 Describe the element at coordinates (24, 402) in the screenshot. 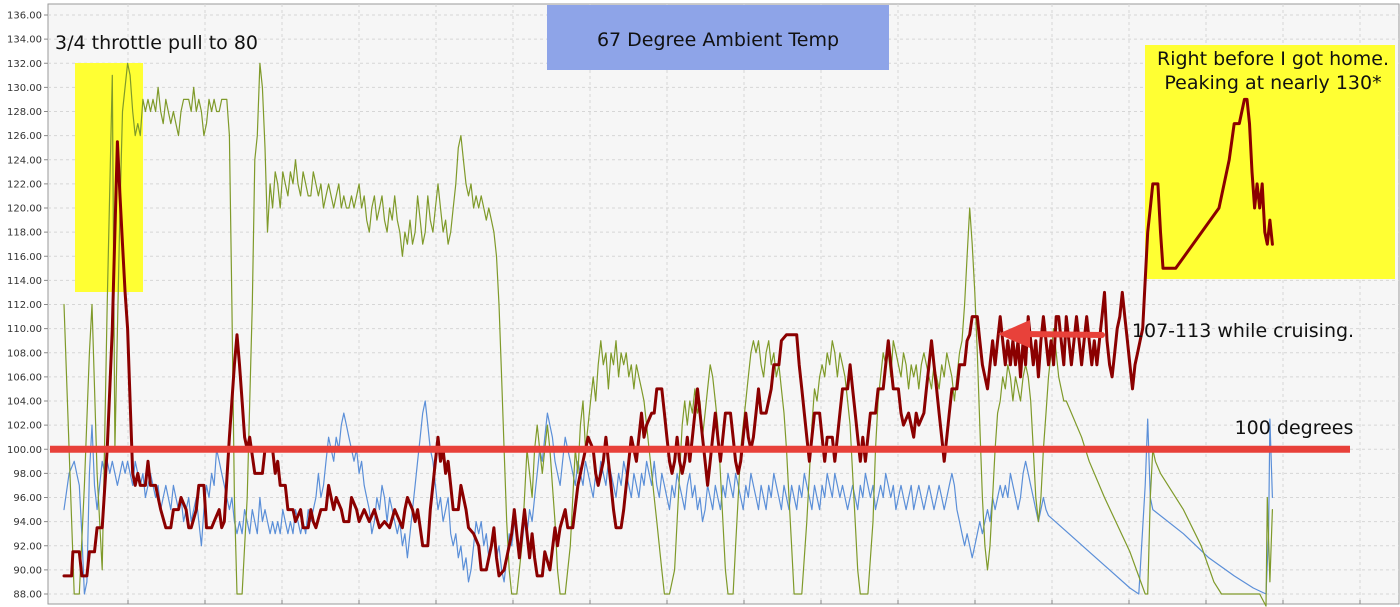

I see `y-tick-label: 104.00` at that location.